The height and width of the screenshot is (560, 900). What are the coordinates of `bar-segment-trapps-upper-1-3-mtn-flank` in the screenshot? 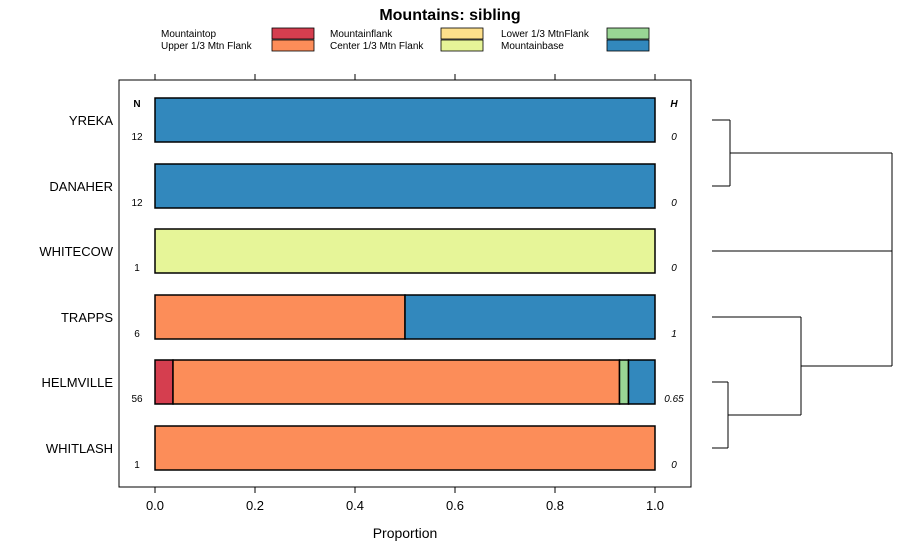 It's located at (280, 317).